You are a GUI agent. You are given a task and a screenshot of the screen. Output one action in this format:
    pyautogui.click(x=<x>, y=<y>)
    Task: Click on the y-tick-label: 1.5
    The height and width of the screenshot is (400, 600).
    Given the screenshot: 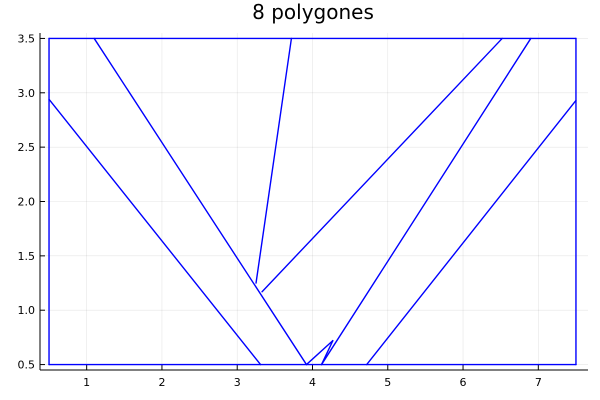 What is the action you would take?
    pyautogui.click(x=27, y=256)
    